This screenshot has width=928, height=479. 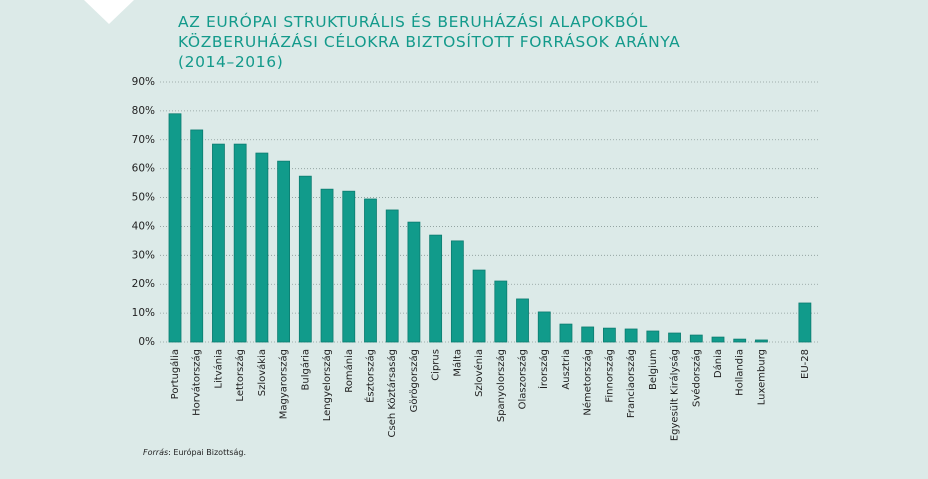 What do you see at coordinates (143, 140) in the screenshot?
I see `y-tick-label: 70%` at bounding box center [143, 140].